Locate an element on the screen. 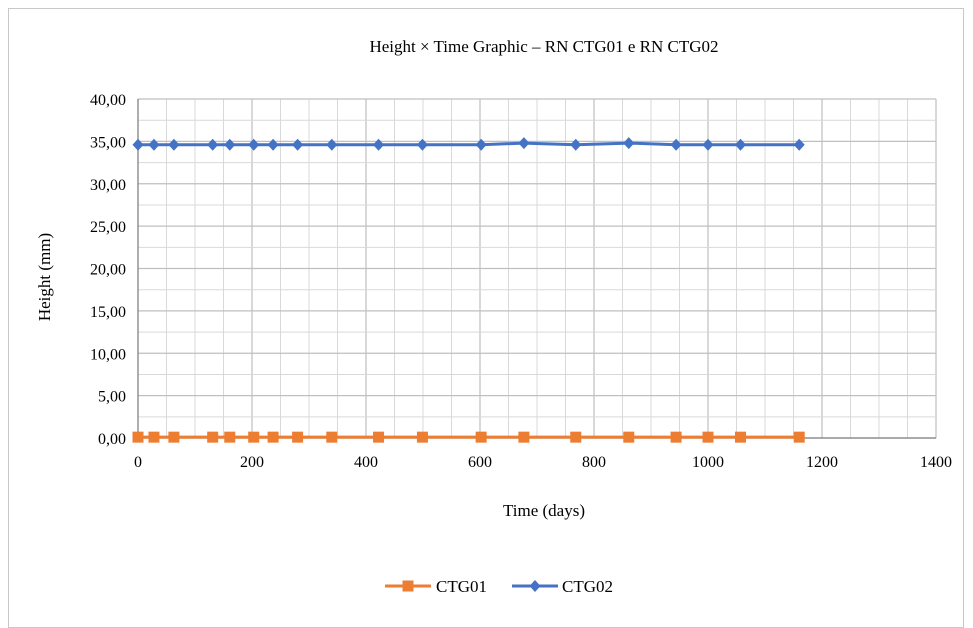 This screenshot has width=973, height=628. x-tick-labels: 0 200 400 600 800 1000 1200 1400 is located at coordinates (543, 462).